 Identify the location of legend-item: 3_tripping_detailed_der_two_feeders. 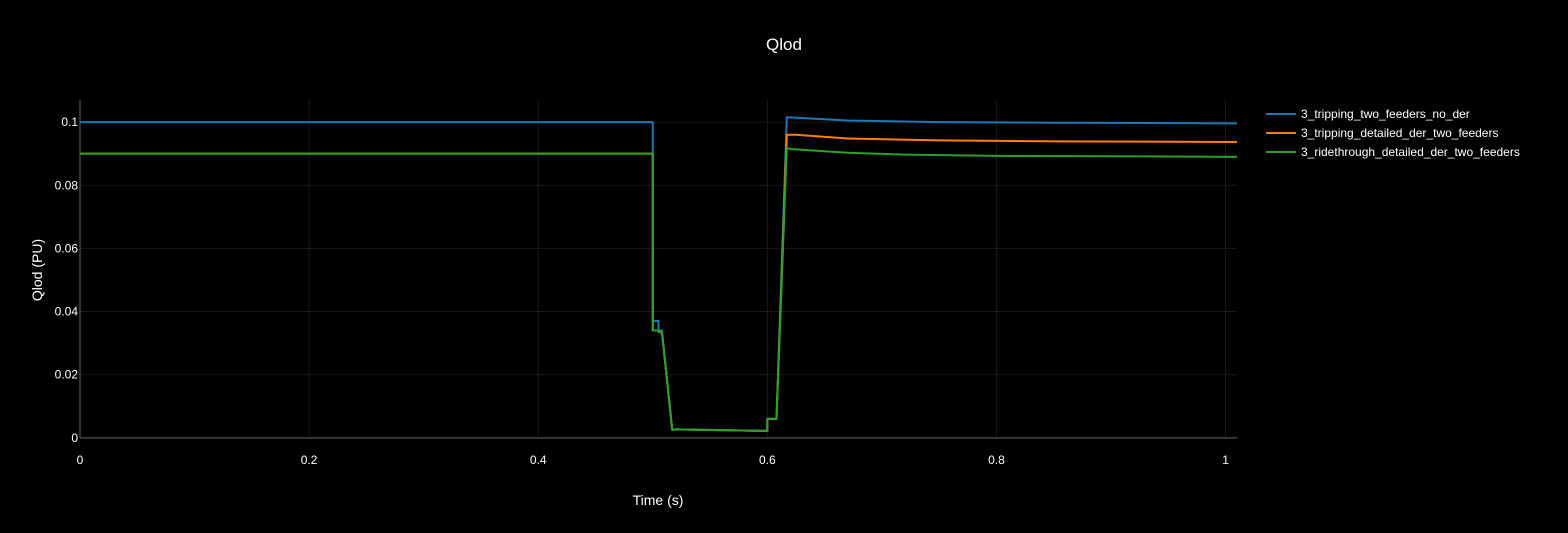
(1382, 133).